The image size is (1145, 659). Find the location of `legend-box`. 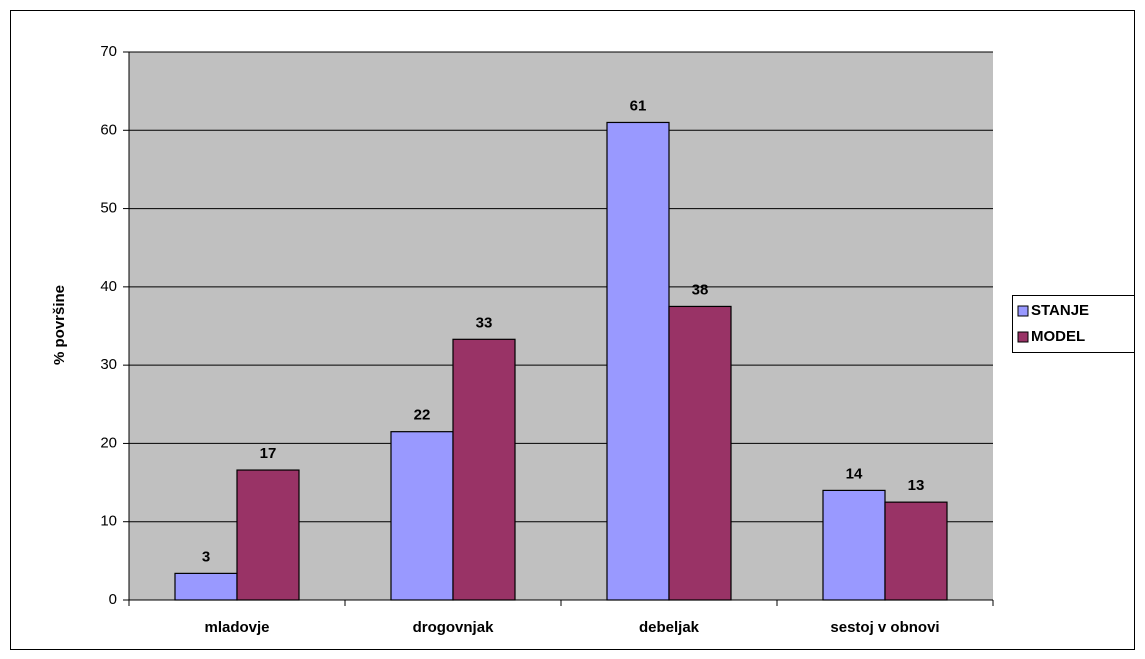

legend-box is located at coordinates (1073, 324).